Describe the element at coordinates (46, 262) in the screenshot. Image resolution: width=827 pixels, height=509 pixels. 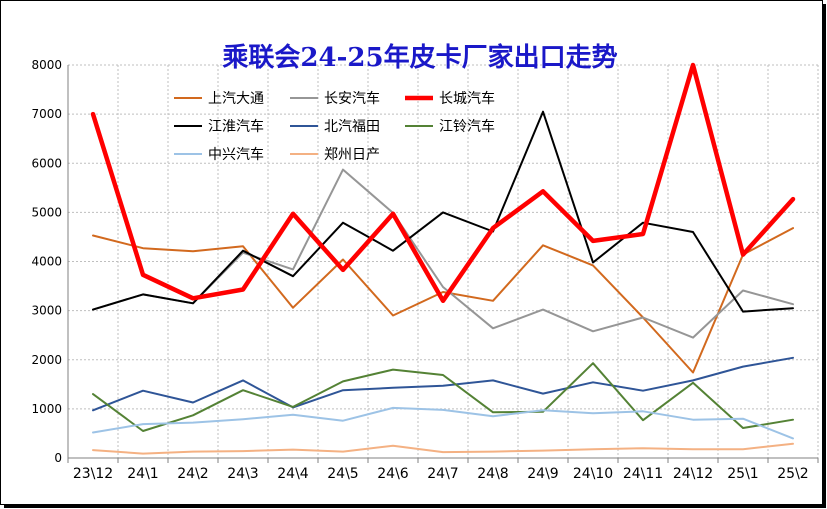
I see `y-tick-label: 4000` at that location.